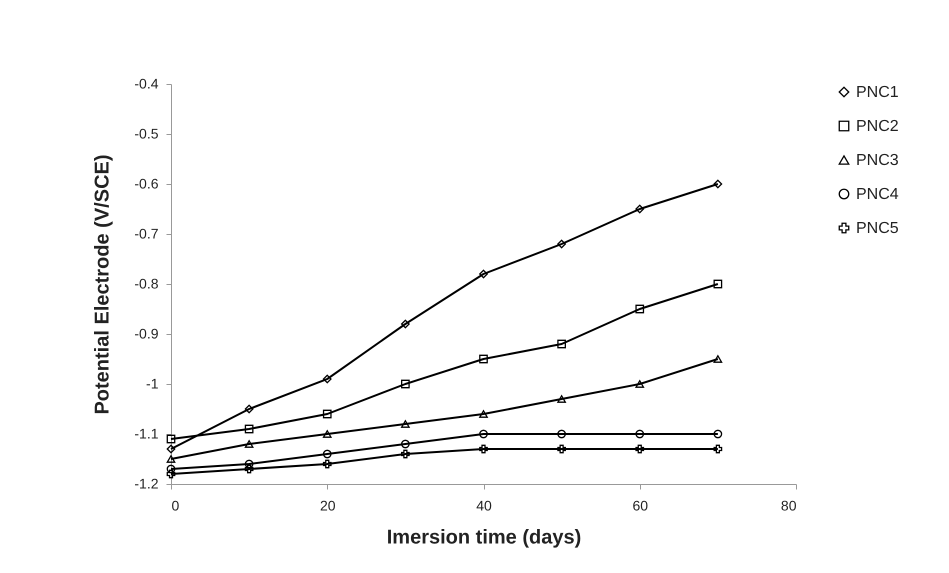  Describe the element at coordinates (176, 506) in the screenshot. I see `x-tick-label: 0` at that location.